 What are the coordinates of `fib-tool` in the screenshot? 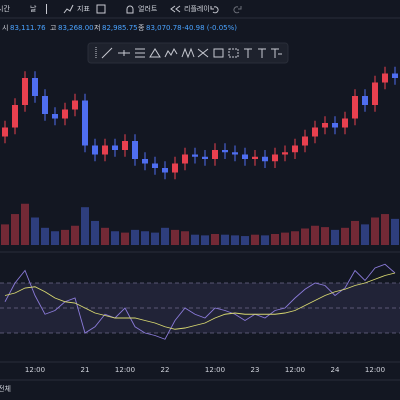 It's located at (140, 53).